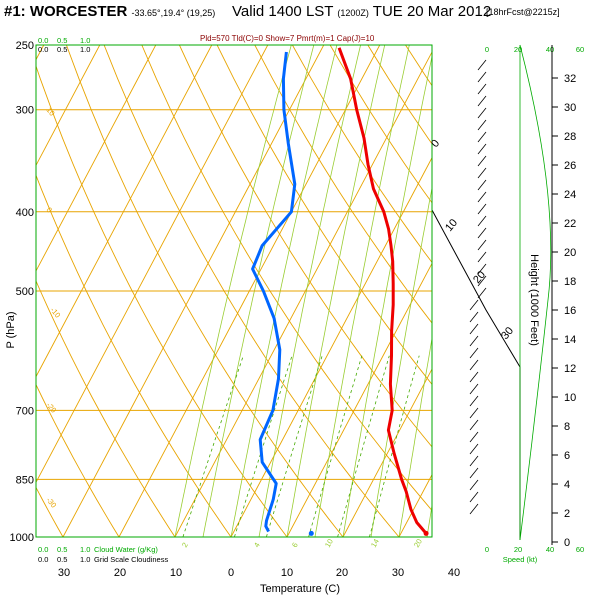 The image size is (600, 600). I want to click on station-name: #1: WORCESTER, so click(66, 11).